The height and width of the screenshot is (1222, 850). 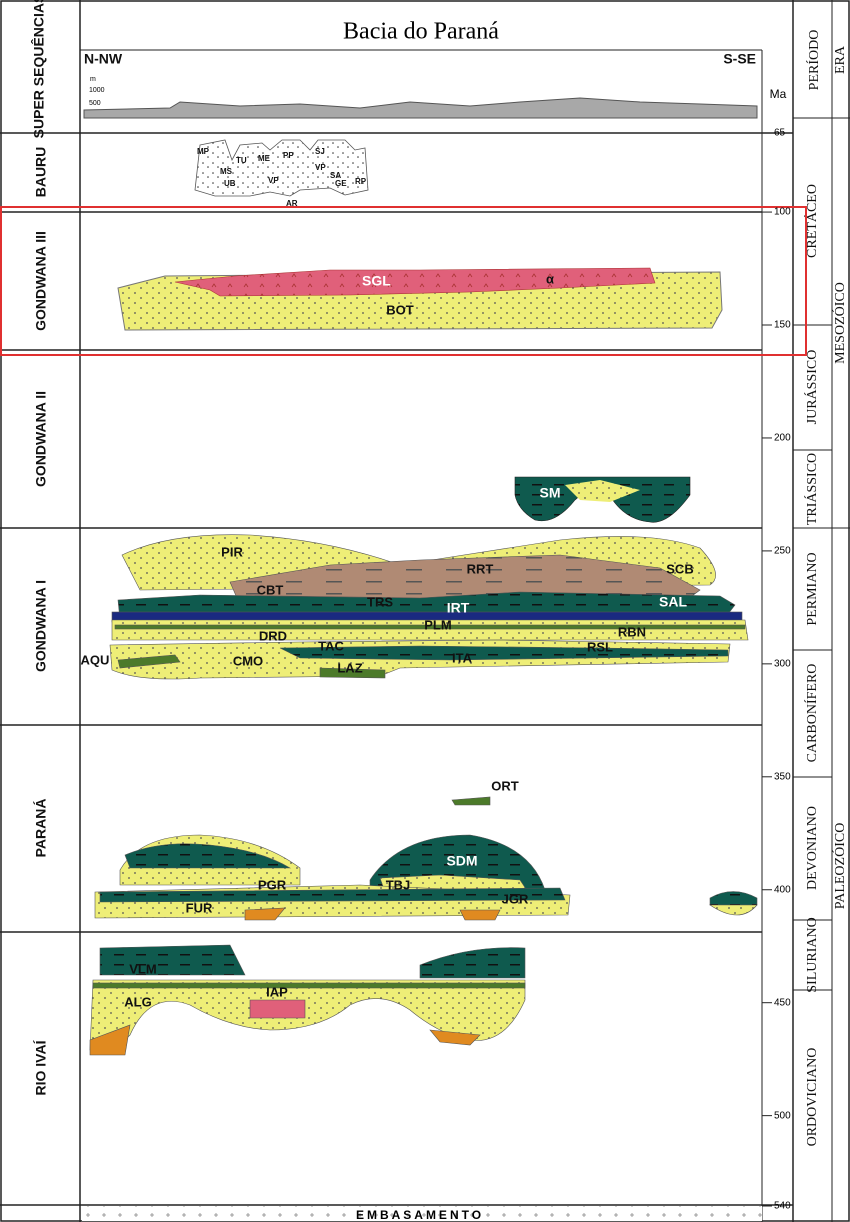 What do you see at coordinates (331, 645) in the screenshot?
I see `formation: TAC` at bounding box center [331, 645].